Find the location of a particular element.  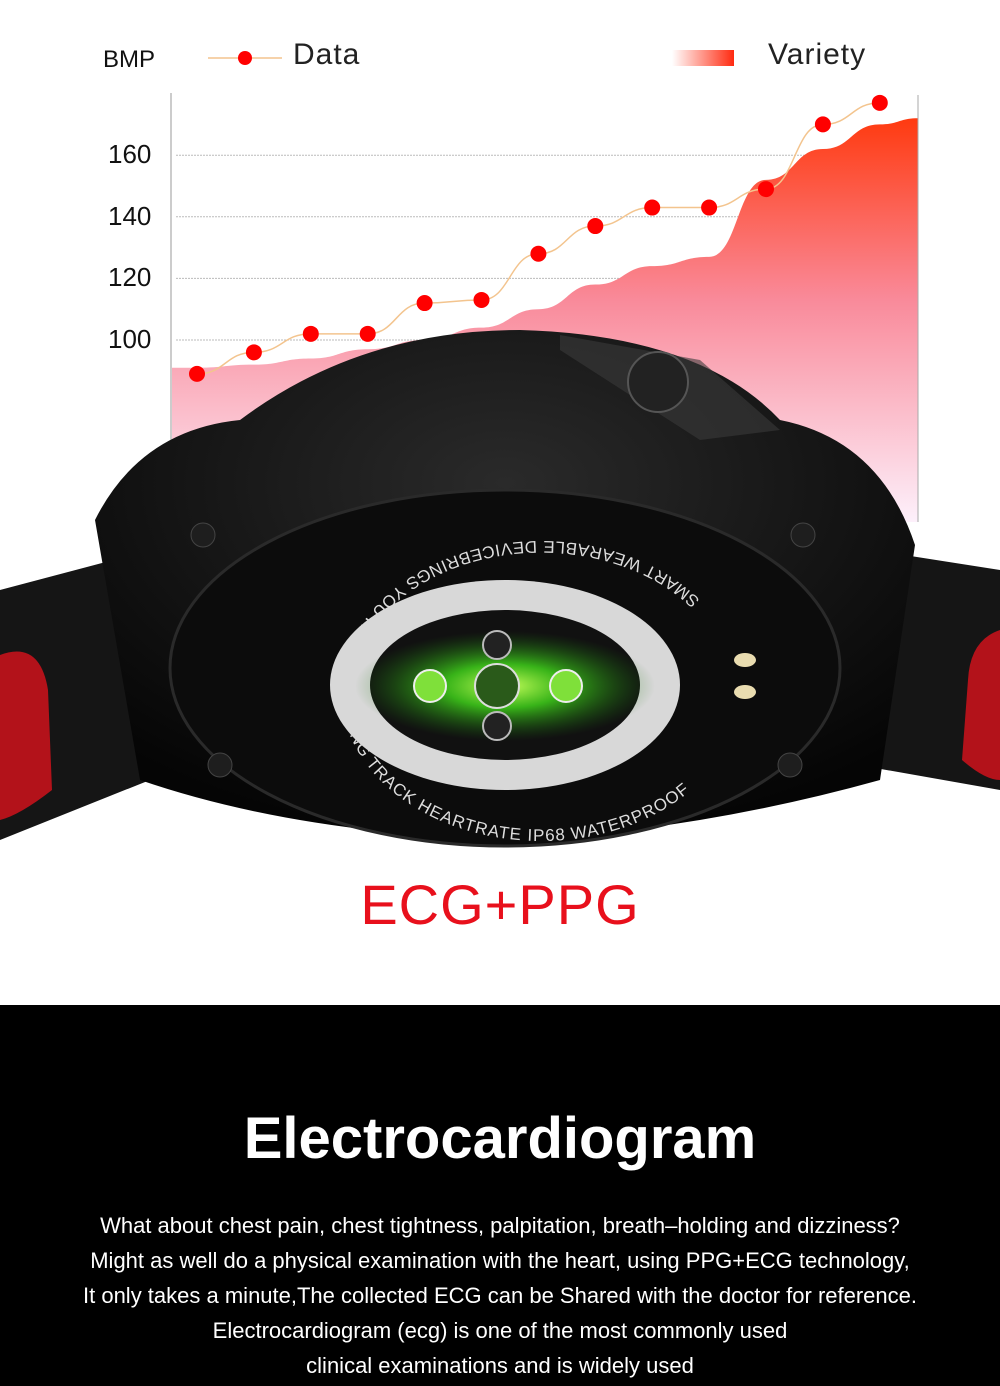

y-tick-label: 140 is located at coordinates (130, 216).